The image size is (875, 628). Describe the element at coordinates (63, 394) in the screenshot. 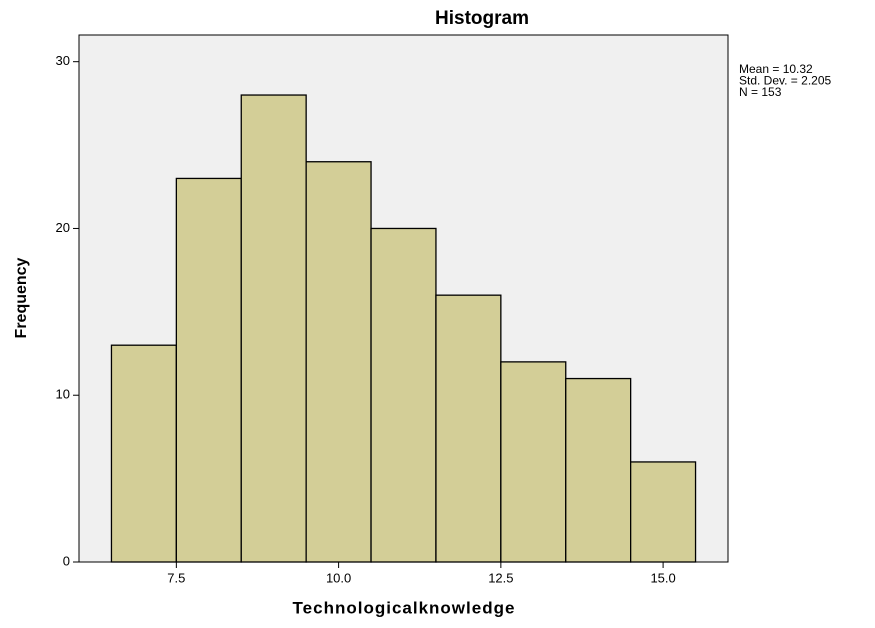

I see `y-tick-label: 10` at that location.